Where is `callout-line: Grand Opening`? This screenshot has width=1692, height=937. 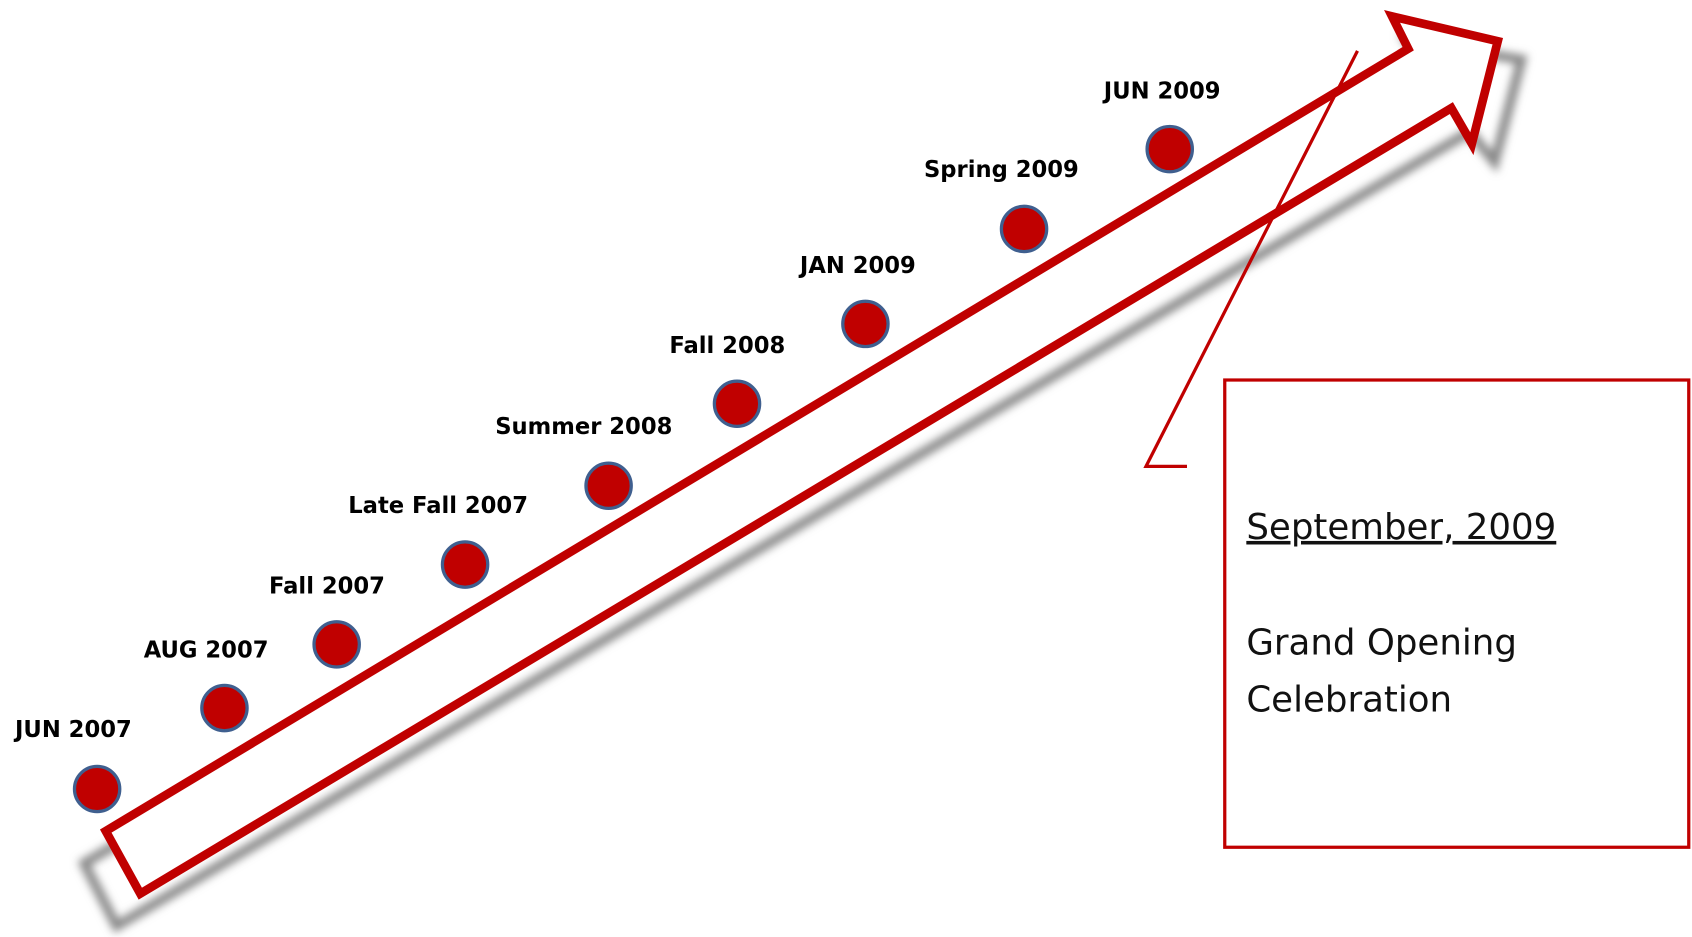 callout-line: Grand Opening is located at coordinates (1381, 642).